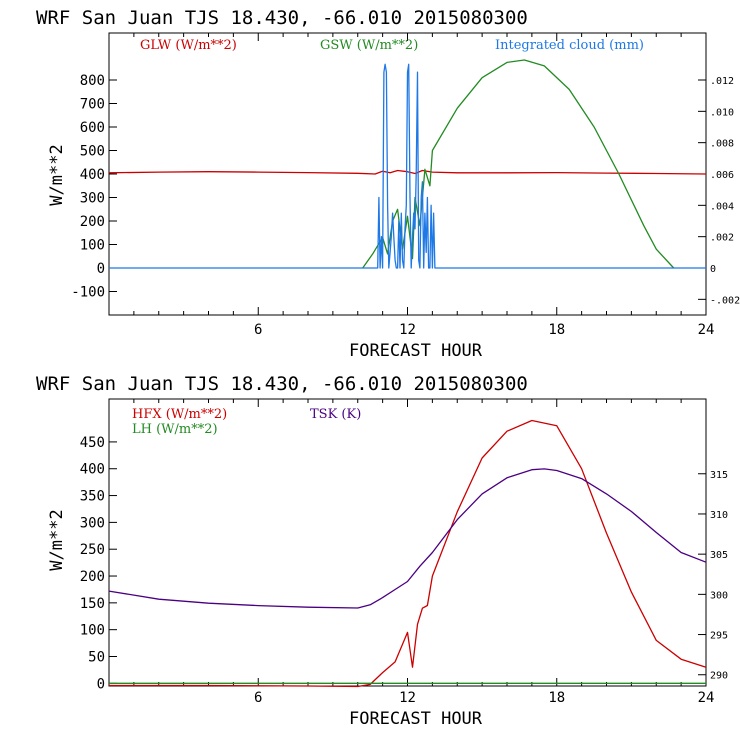 The width and height of the screenshot is (740, 740). What do you see at coordinates (92, 604) in the screenshot?
I see `y-tick-label: 150` at bounding box center [92, 604].